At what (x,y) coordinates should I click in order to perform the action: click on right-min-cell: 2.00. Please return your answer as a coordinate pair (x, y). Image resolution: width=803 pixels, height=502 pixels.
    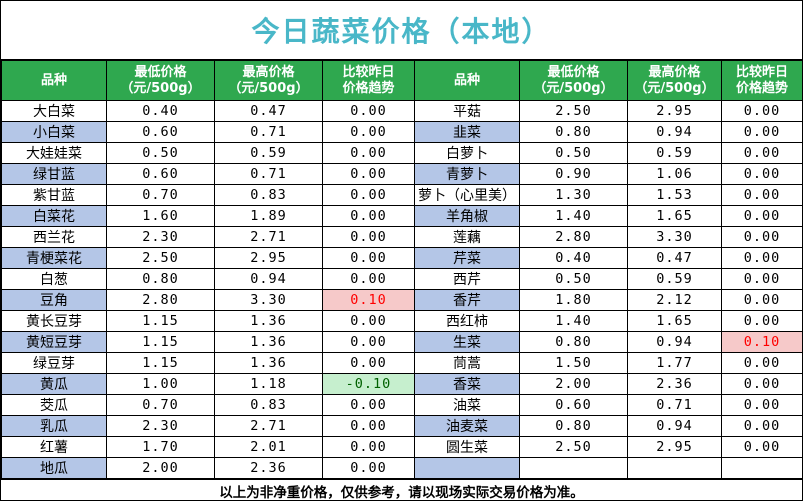
    Looking at the image, I should click on (573, 384).